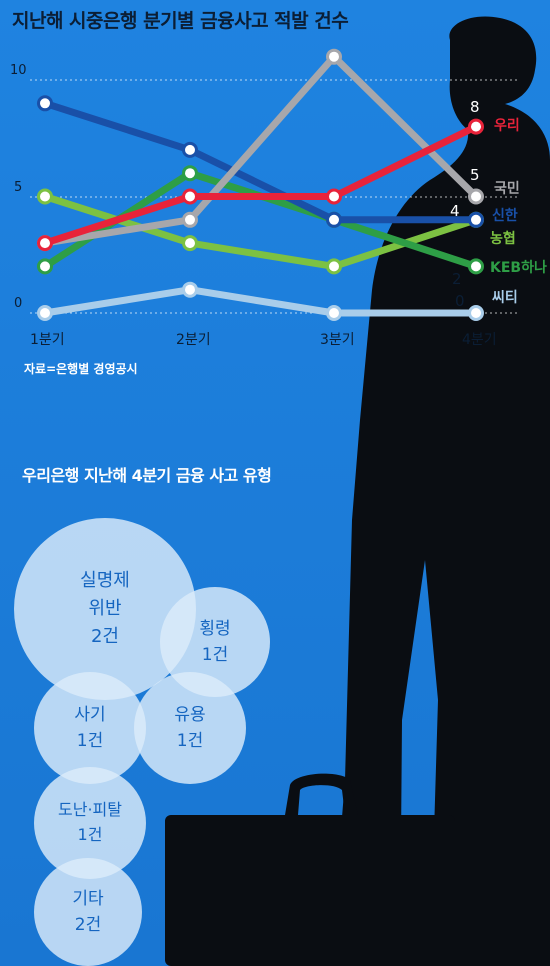  What do you see at coordinates (455, 211) in the screenshot?
I see `end-value-label: 4` at bounding box center [455, 211].